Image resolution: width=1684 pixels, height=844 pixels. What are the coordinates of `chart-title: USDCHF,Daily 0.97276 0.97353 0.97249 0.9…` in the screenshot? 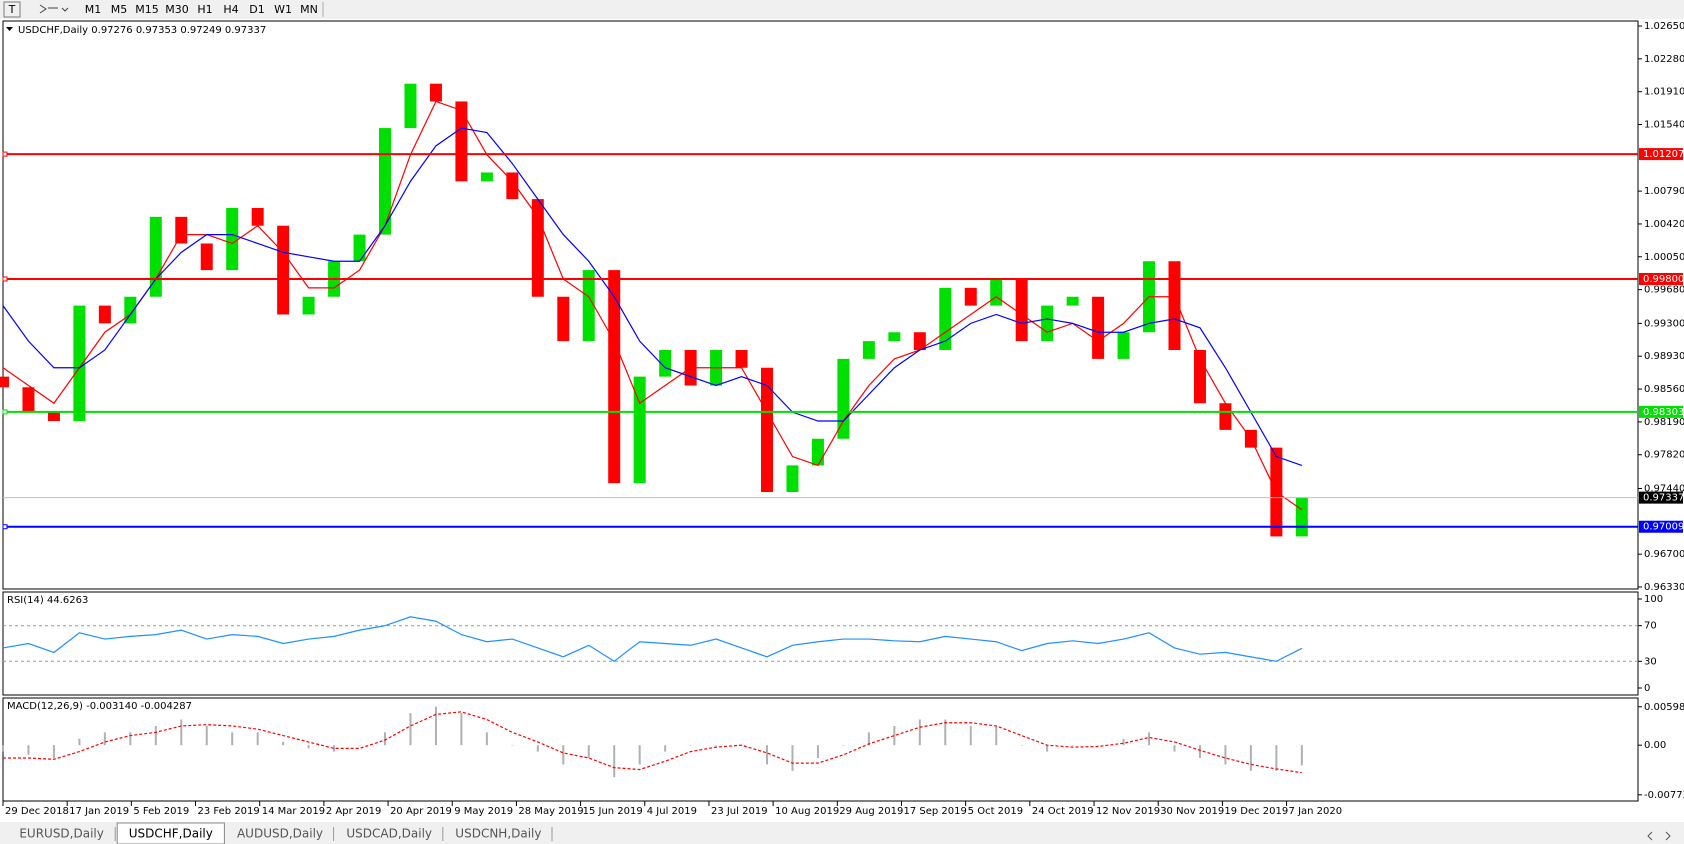 It's located at (142, 30).